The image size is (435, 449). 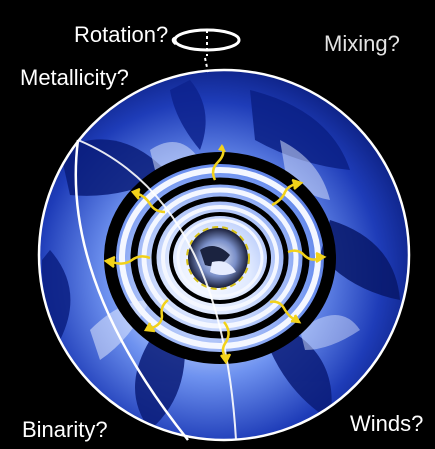 I want to click on binarity-label: Binarity?, so click(x=65, y=429).